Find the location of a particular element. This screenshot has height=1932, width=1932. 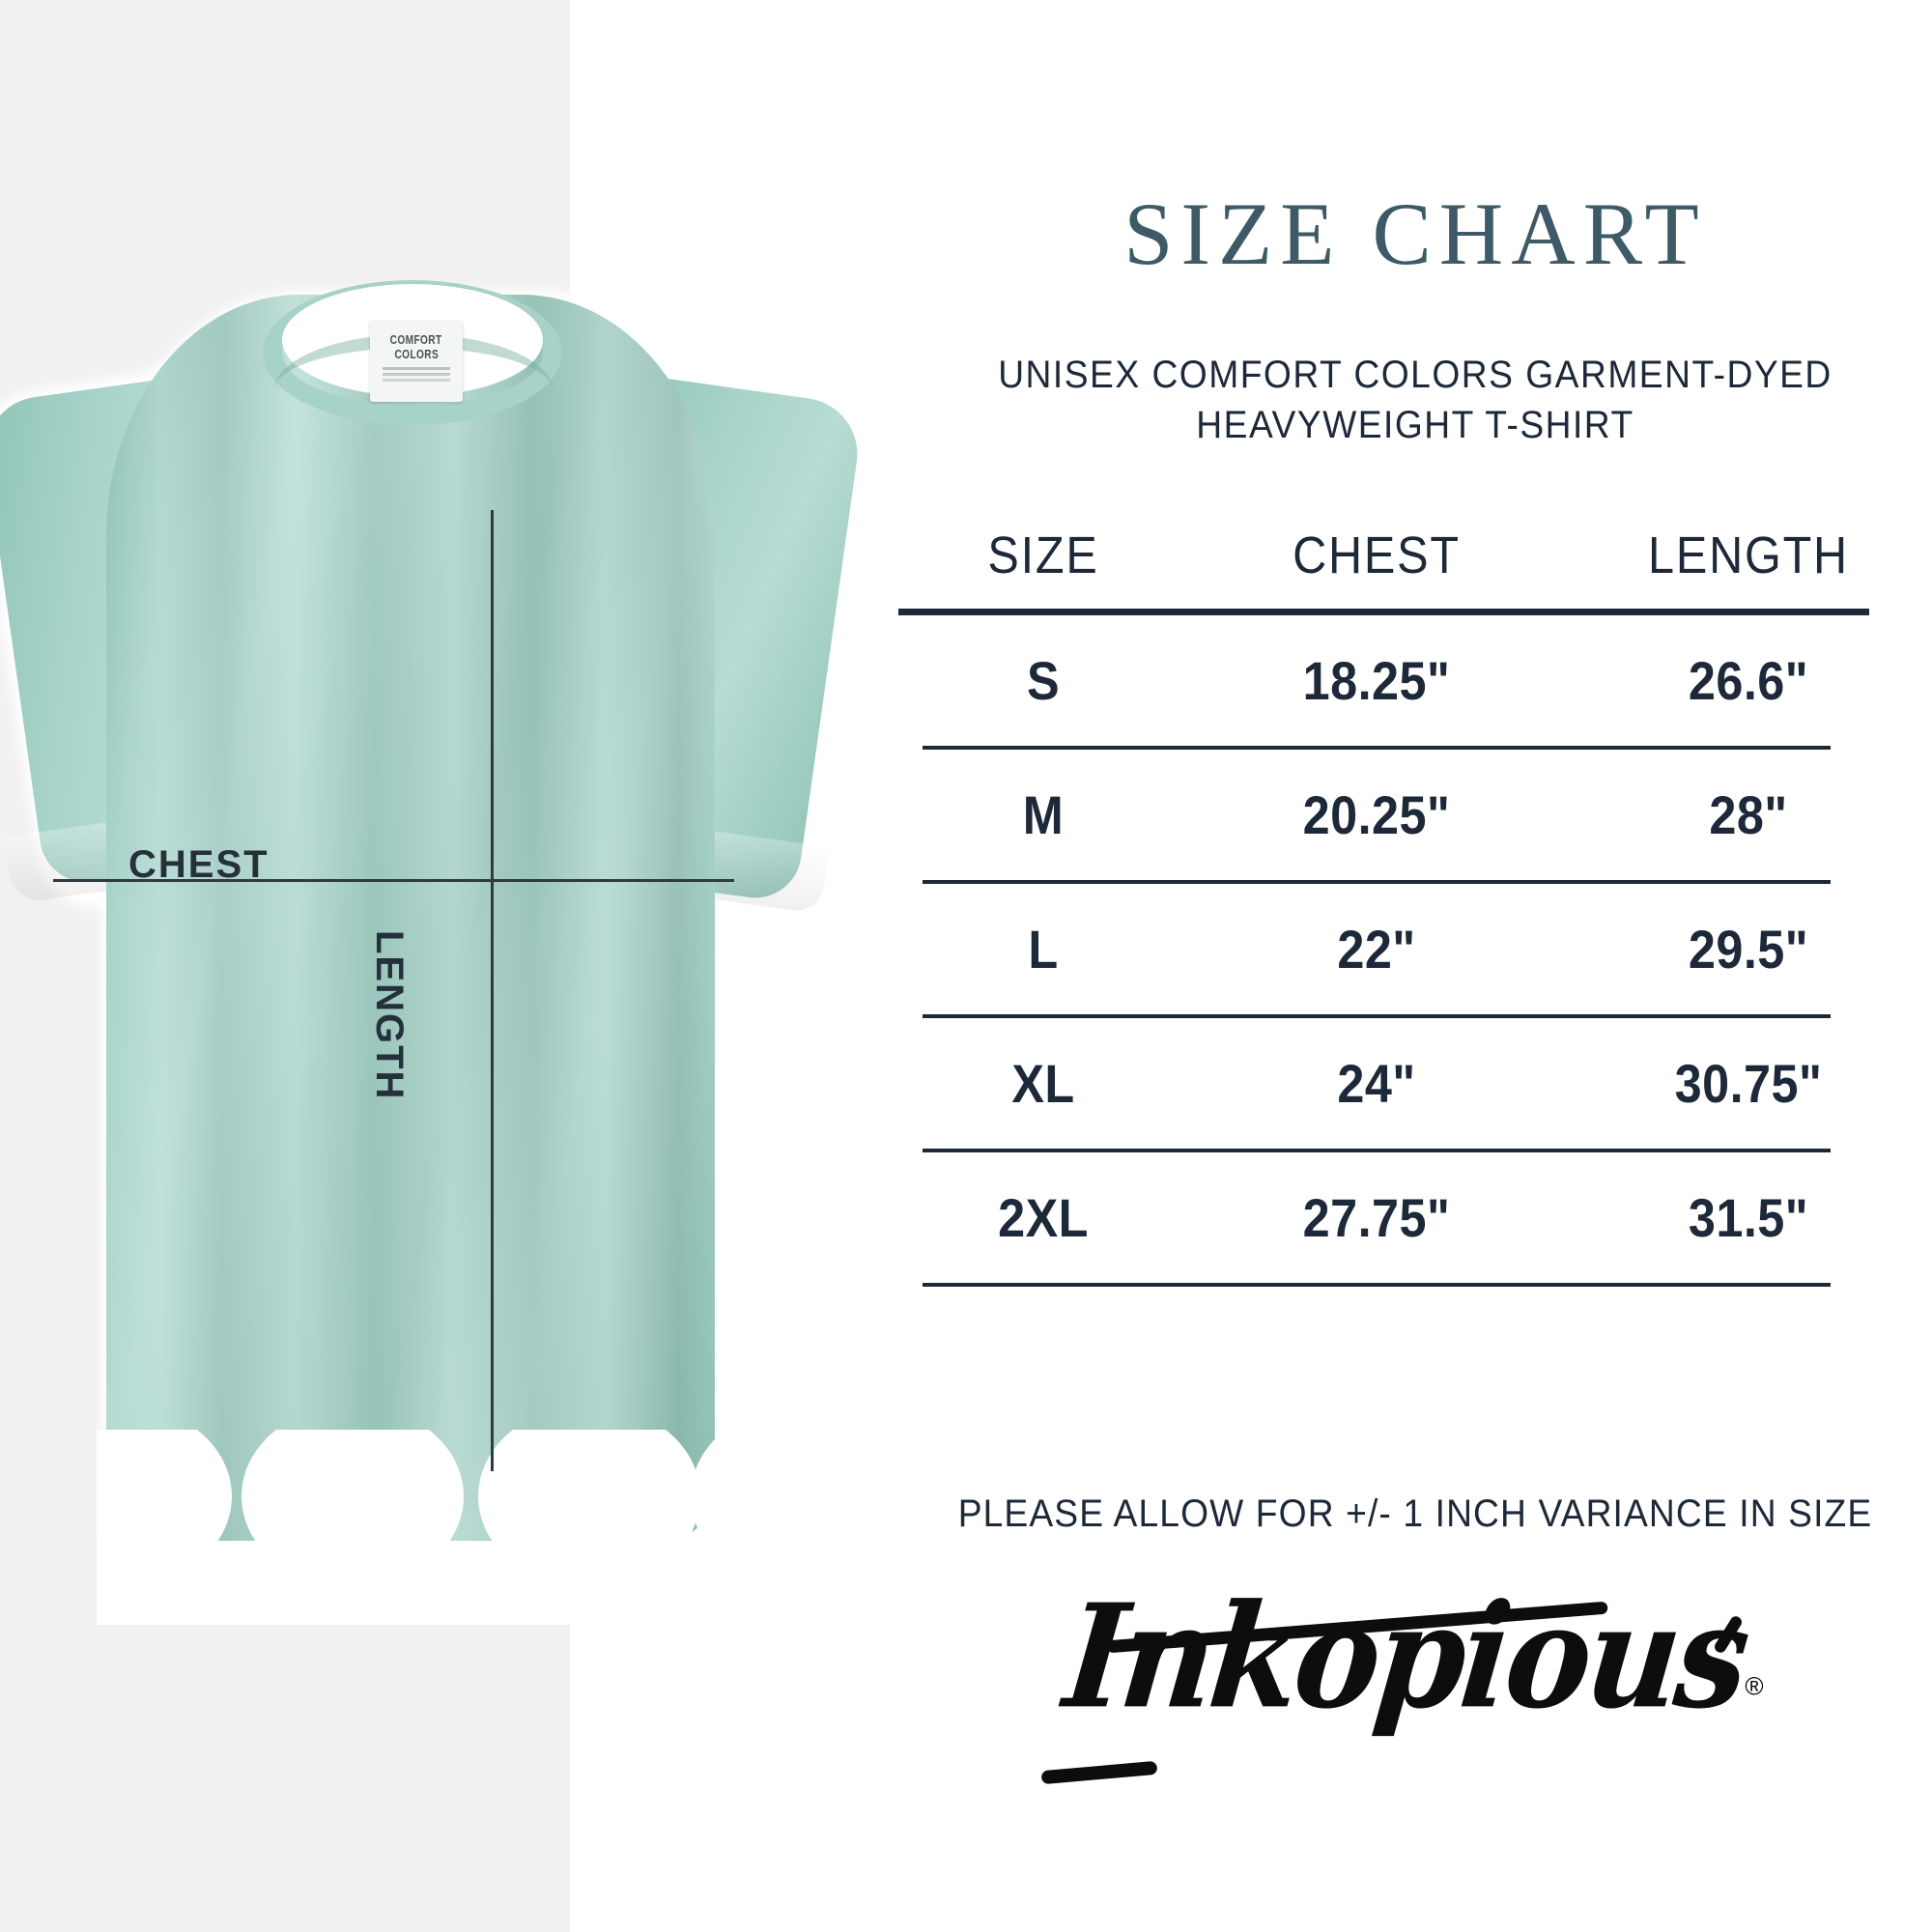

table-footer-rule is located at coordinates (1377, 1285).